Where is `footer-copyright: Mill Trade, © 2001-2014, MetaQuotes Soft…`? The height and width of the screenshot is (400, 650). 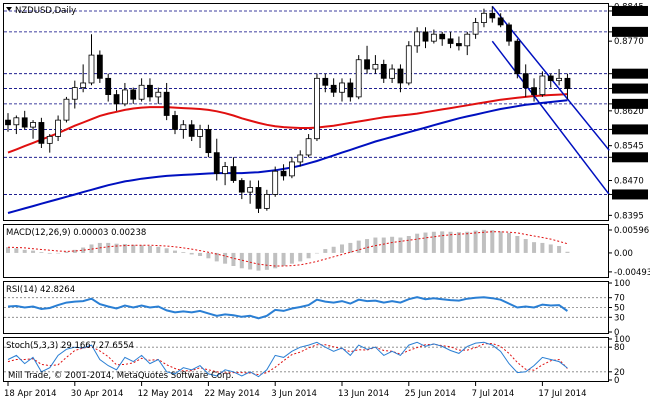
footer-copyright: Mill Trade, © 2001-2014, MetaQuotes Soft… is located at coordinates (121, 376).